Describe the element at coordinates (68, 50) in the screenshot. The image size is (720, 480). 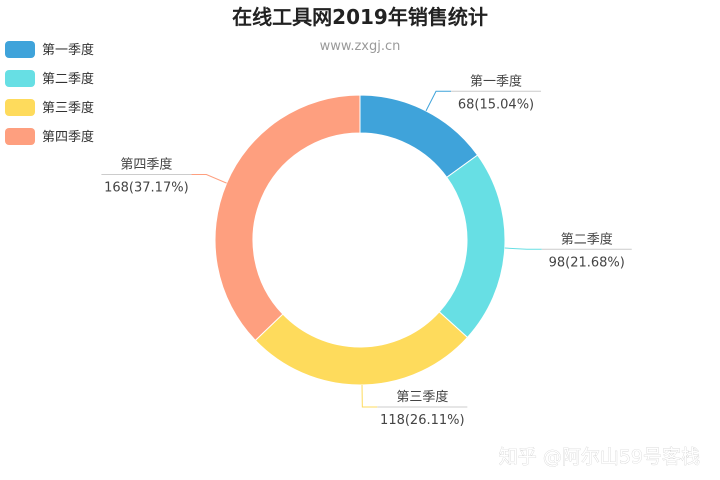
I see `legend-label-1: 第一季度` at that location.